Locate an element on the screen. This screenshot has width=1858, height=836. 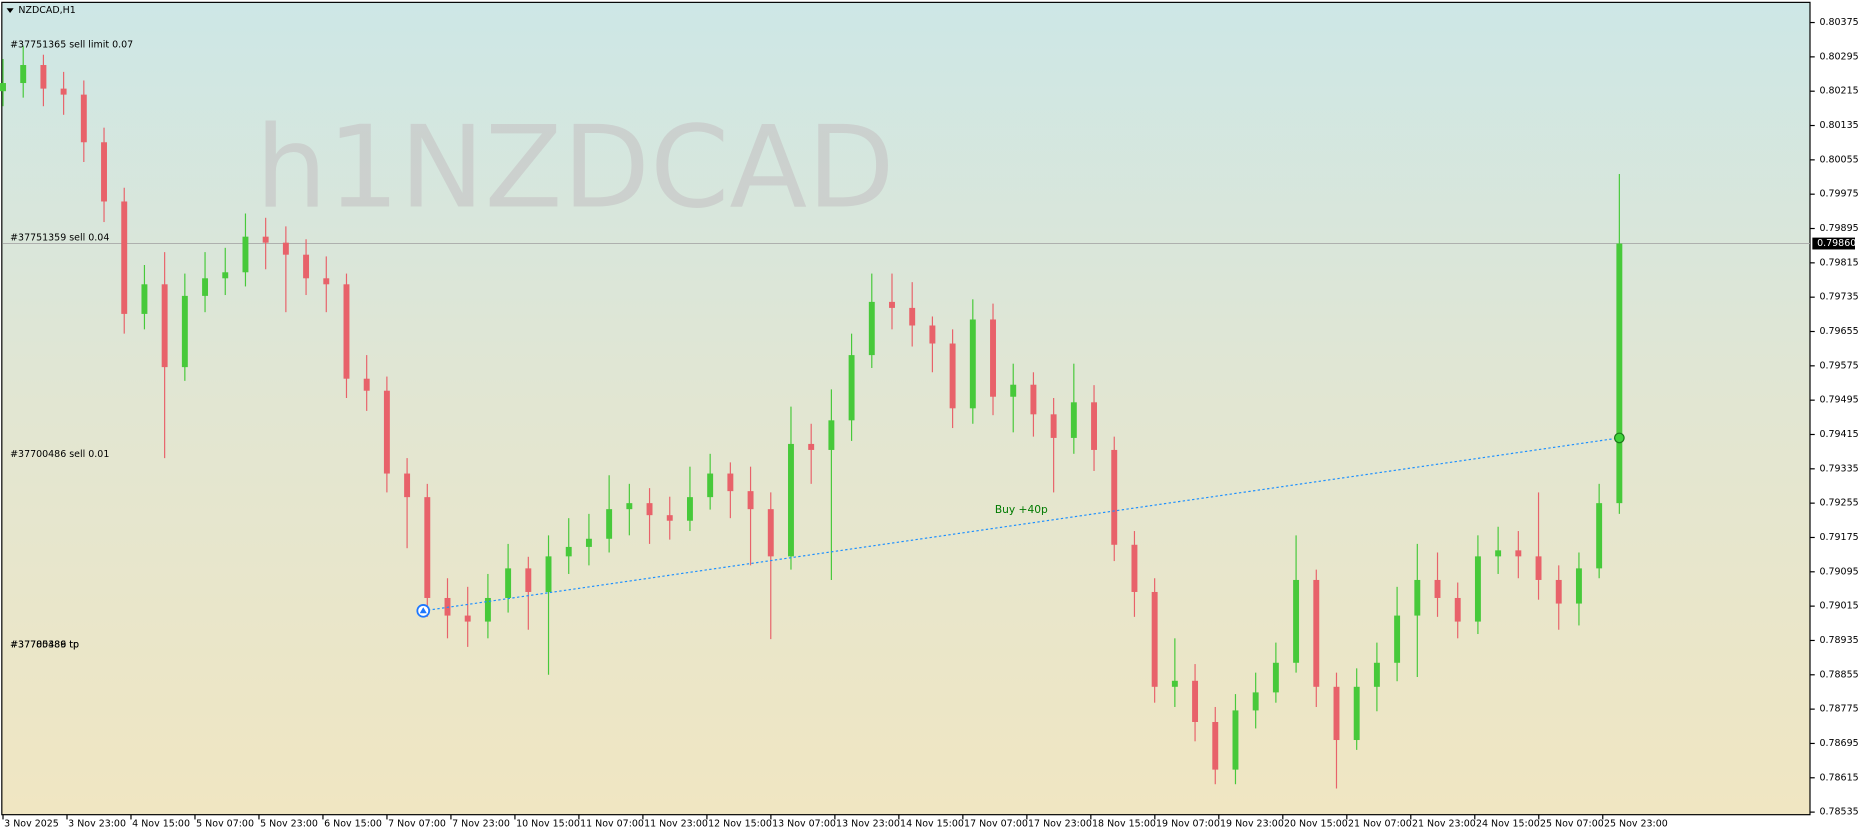
x-tick-label: 18 Nov 15:00 is located at coordinates (1124, 824).